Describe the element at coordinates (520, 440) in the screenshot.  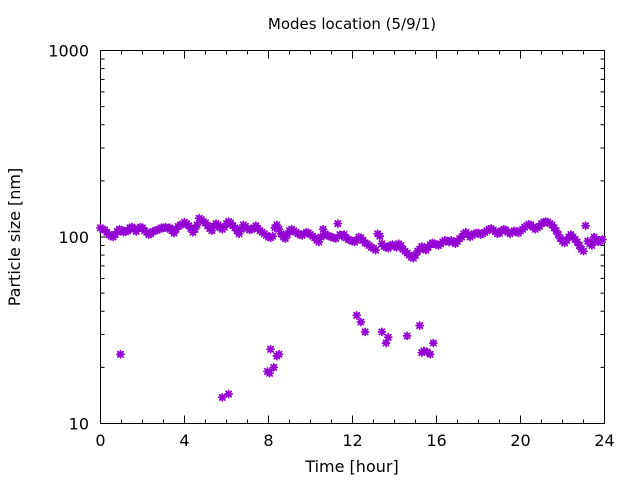
I see `x-tick-label: 20` at that location.